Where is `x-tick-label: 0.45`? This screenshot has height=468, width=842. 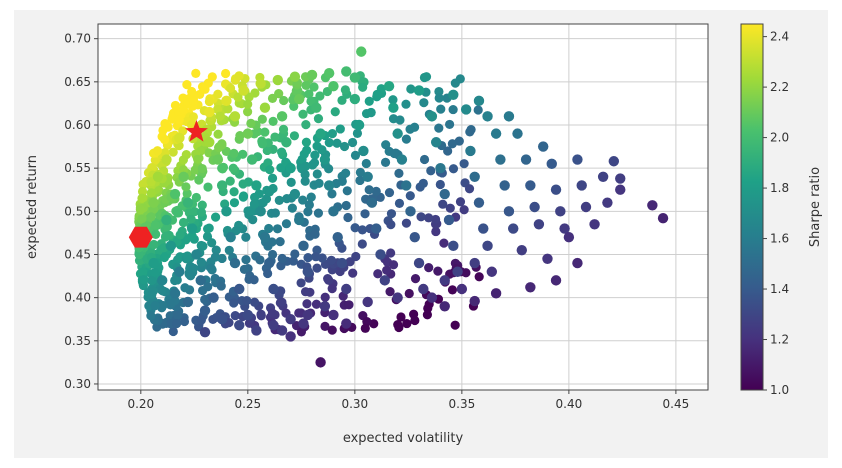 x-tick-label: 0.45 is located at coordinates (676, 404).